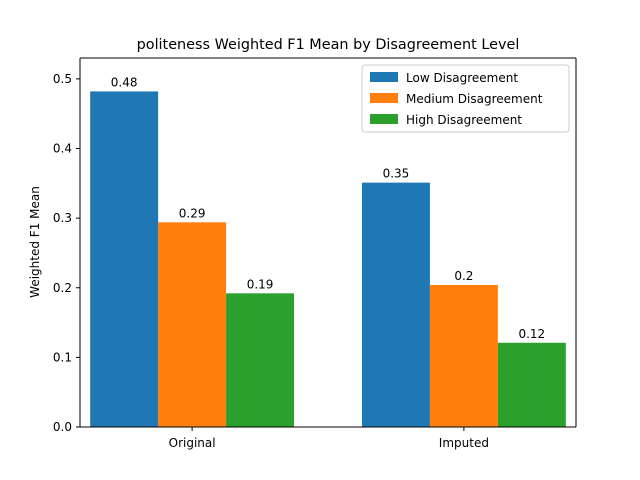  Describe the element at coordinates (531, 334) in the screenshot. I see `data-label: 0.12` at that location.